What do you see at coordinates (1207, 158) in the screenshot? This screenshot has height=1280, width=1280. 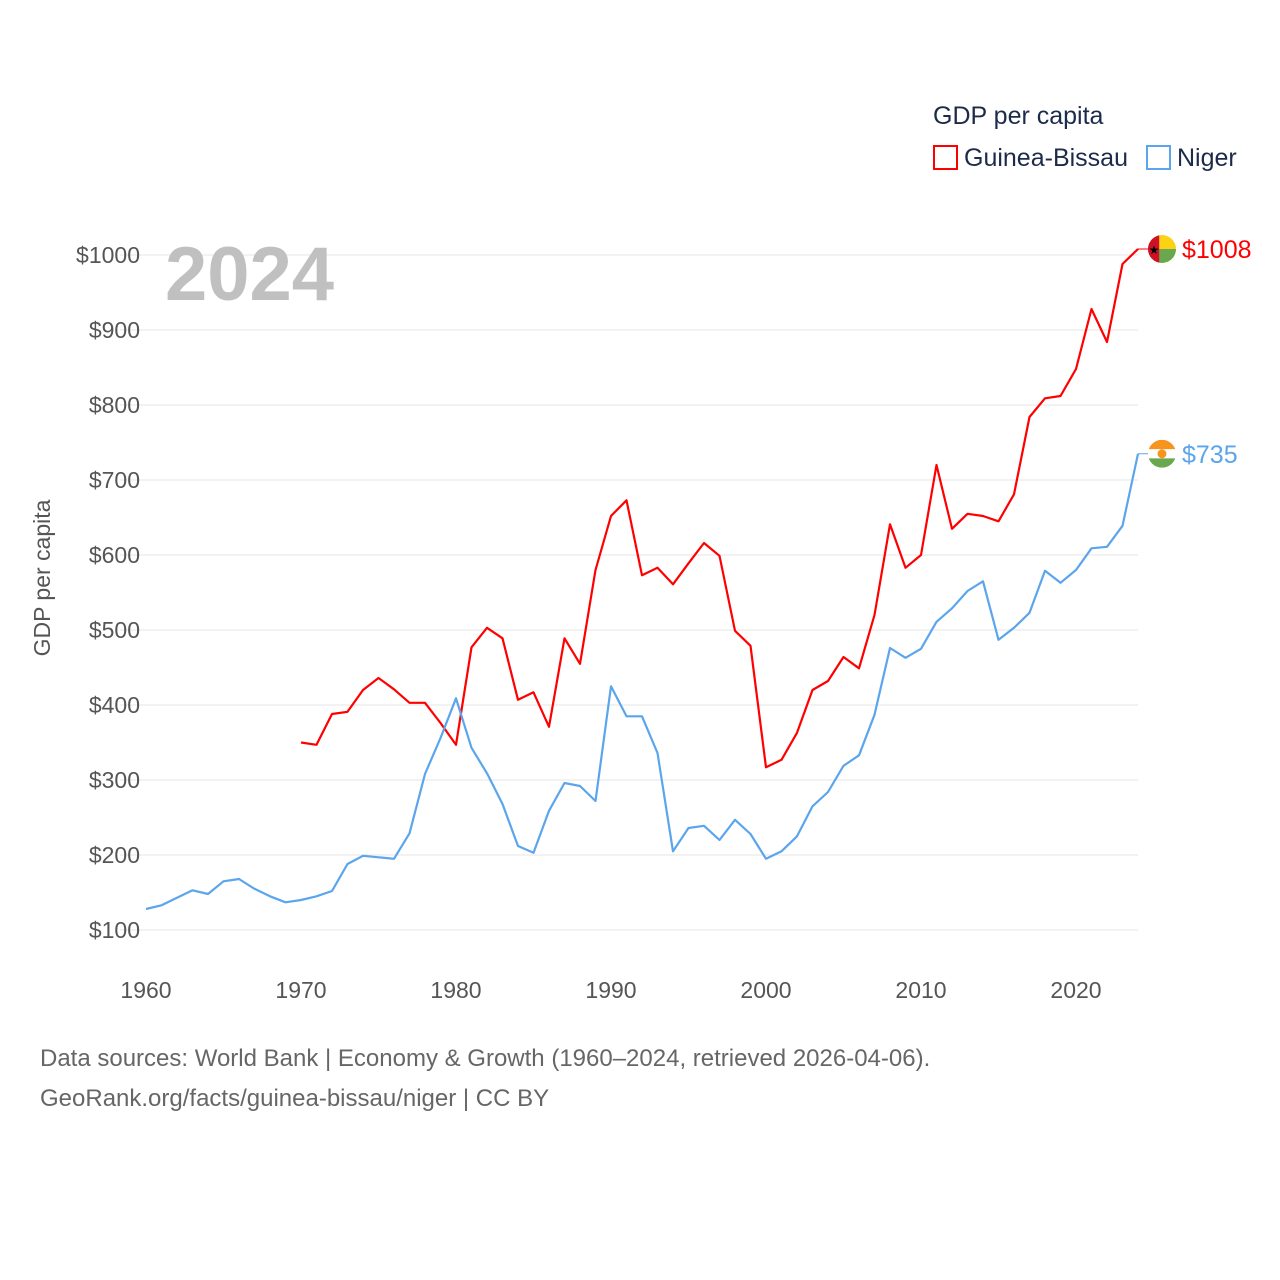 I see `legend-label-niger: Niger` at bounding box center [1207, 158].